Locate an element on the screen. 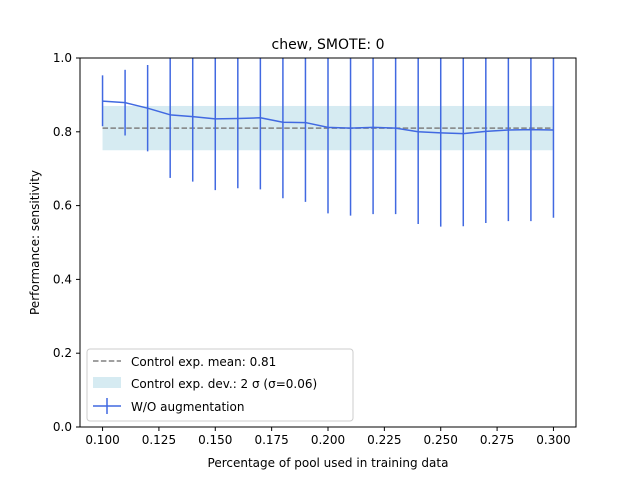 This screenshot has height=480, width=640. x-tick-label: 0.175 is located at coordinates (271, 440).